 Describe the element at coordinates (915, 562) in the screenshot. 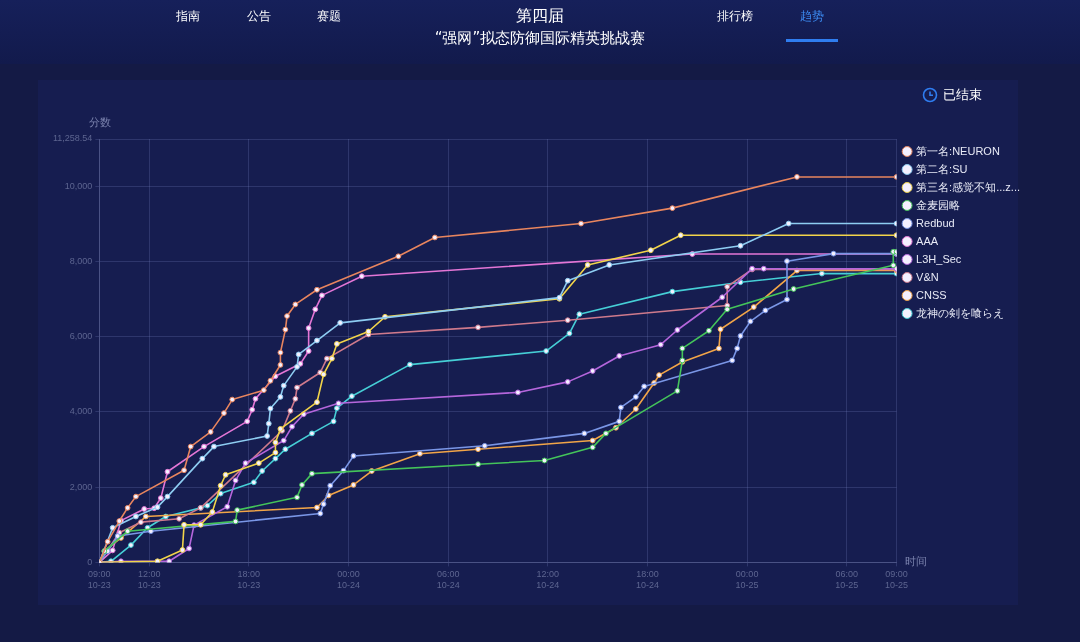

I see `x-axis-title: 时间` at that location.